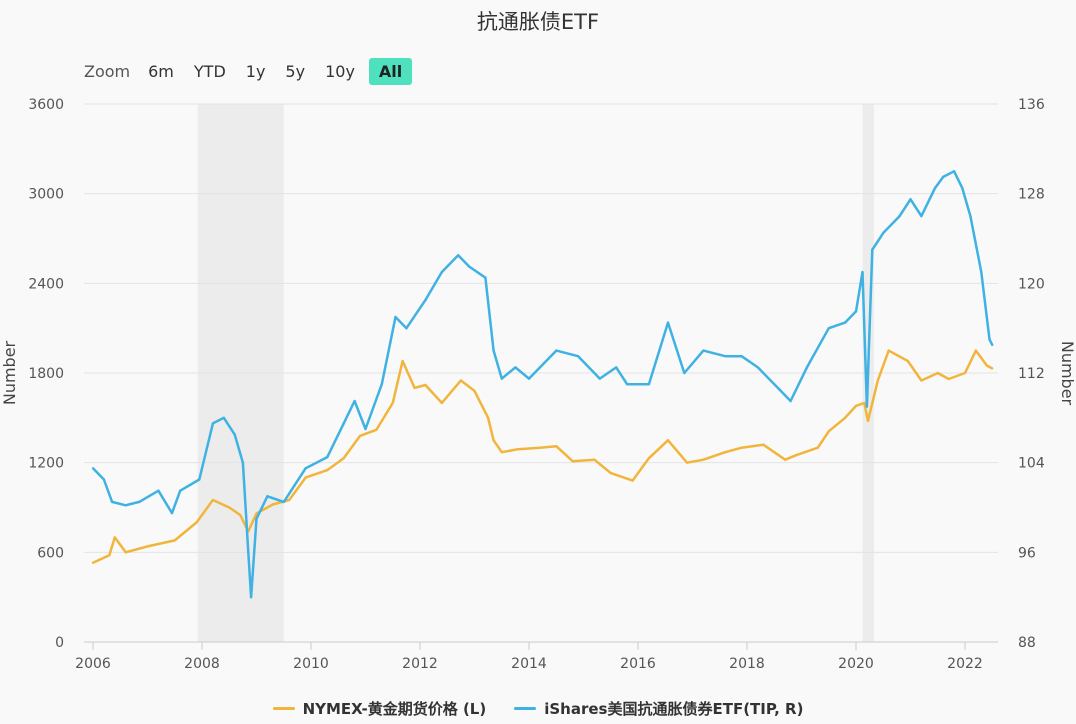 The width and height of the screenshot is (1076, 724). I want to click on chart-title: 抗通胀债ETF, so click(538, 22).